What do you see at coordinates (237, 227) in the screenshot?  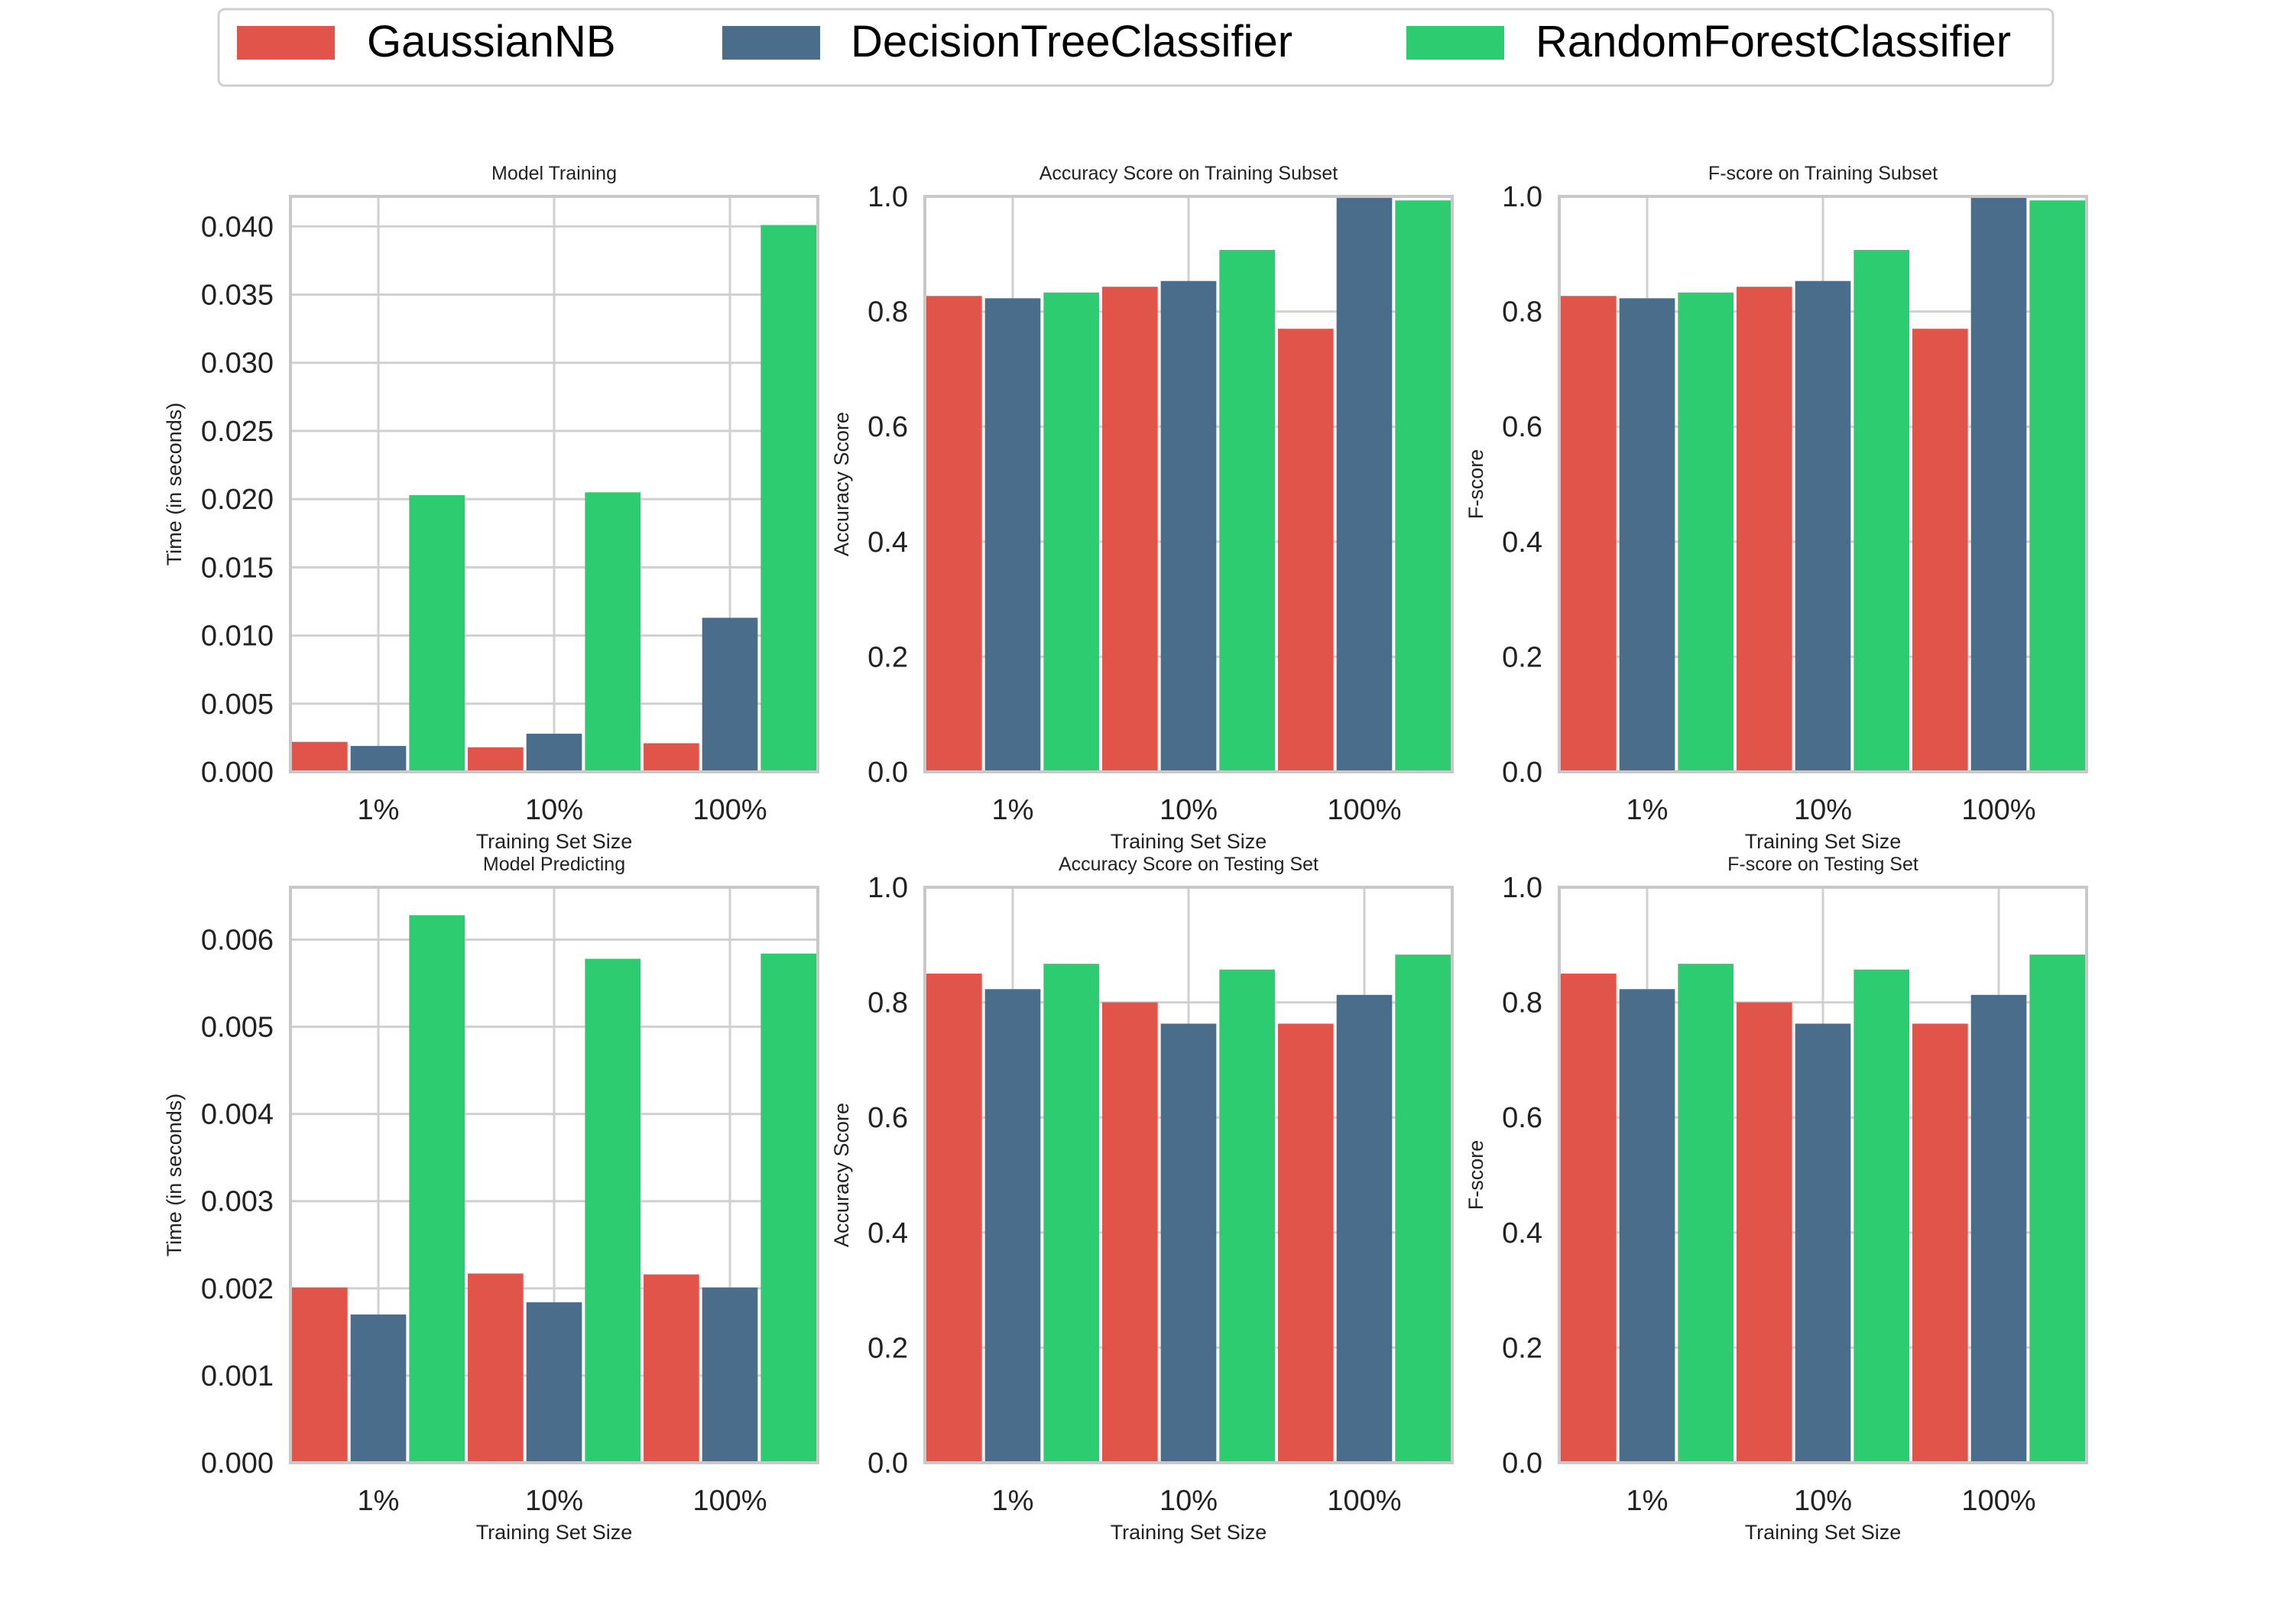 I see `y-tick-label: 0.040` at bounding box center [237, 227].